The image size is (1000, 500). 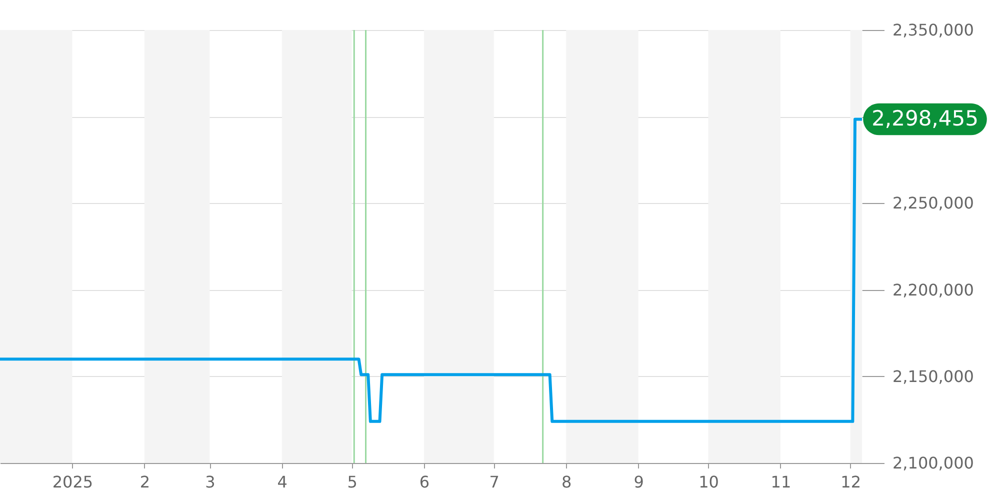 What do you see at coordinates (567, 482) in the screenshot?
I see `x-tick-label: 8` at bounding box center [567, 482].